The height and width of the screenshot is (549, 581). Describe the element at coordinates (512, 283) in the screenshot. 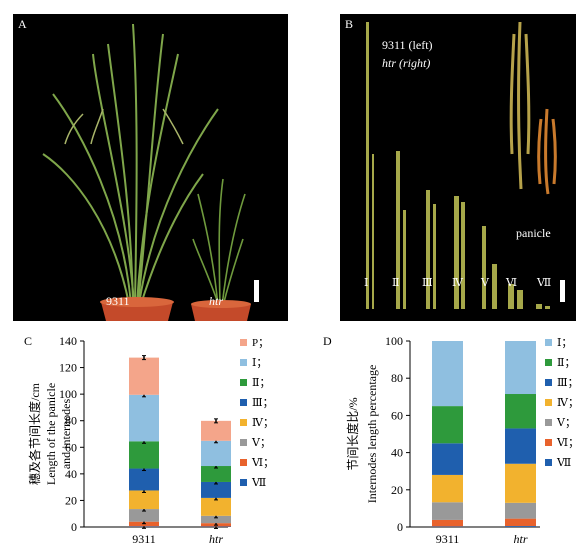

I see `internode-label-6: Ⅵ` at that location.